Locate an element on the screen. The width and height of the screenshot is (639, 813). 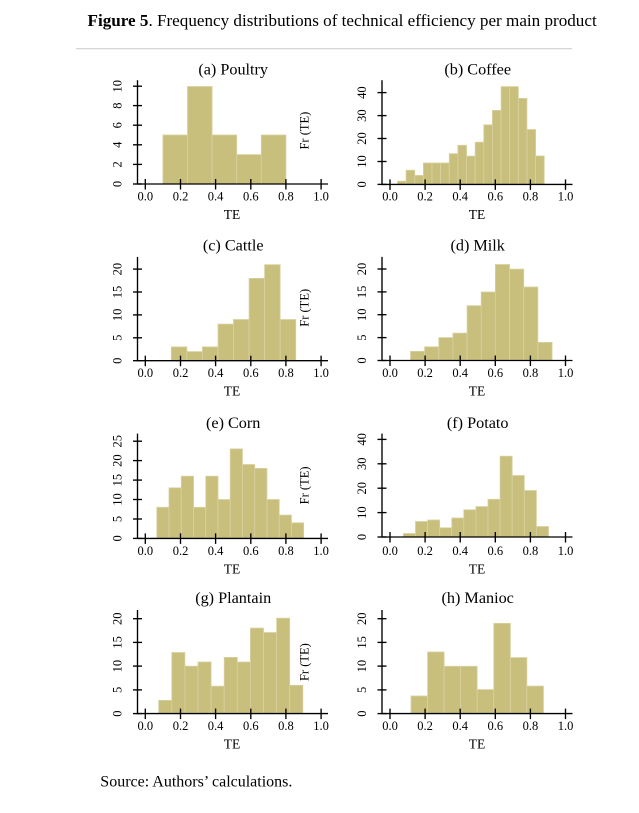
svg-text: (b) Coffee is located at coordinates (477, 70).